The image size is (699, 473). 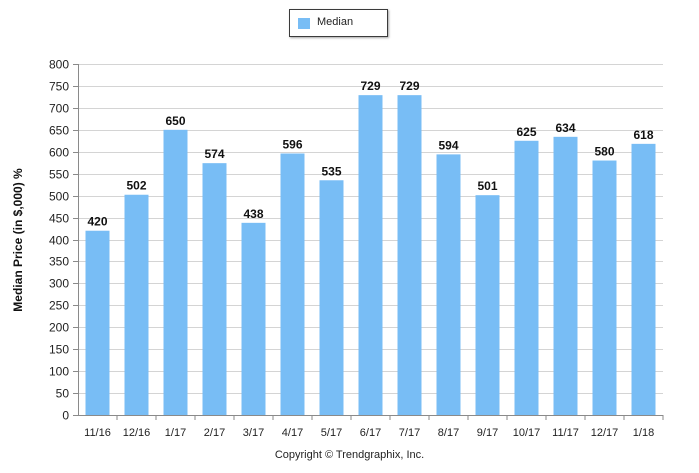 I want to click on legend: Median, so click(x=338, y=23).